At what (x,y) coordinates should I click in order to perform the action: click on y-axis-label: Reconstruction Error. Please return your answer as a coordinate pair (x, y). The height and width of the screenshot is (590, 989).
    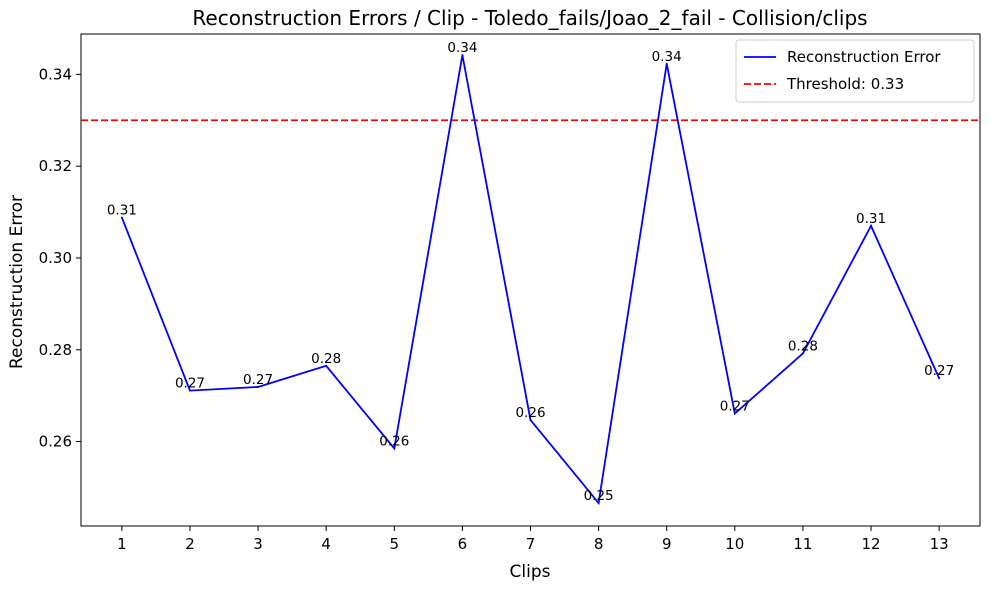
    Looking at the image, I should click on (17, 282).